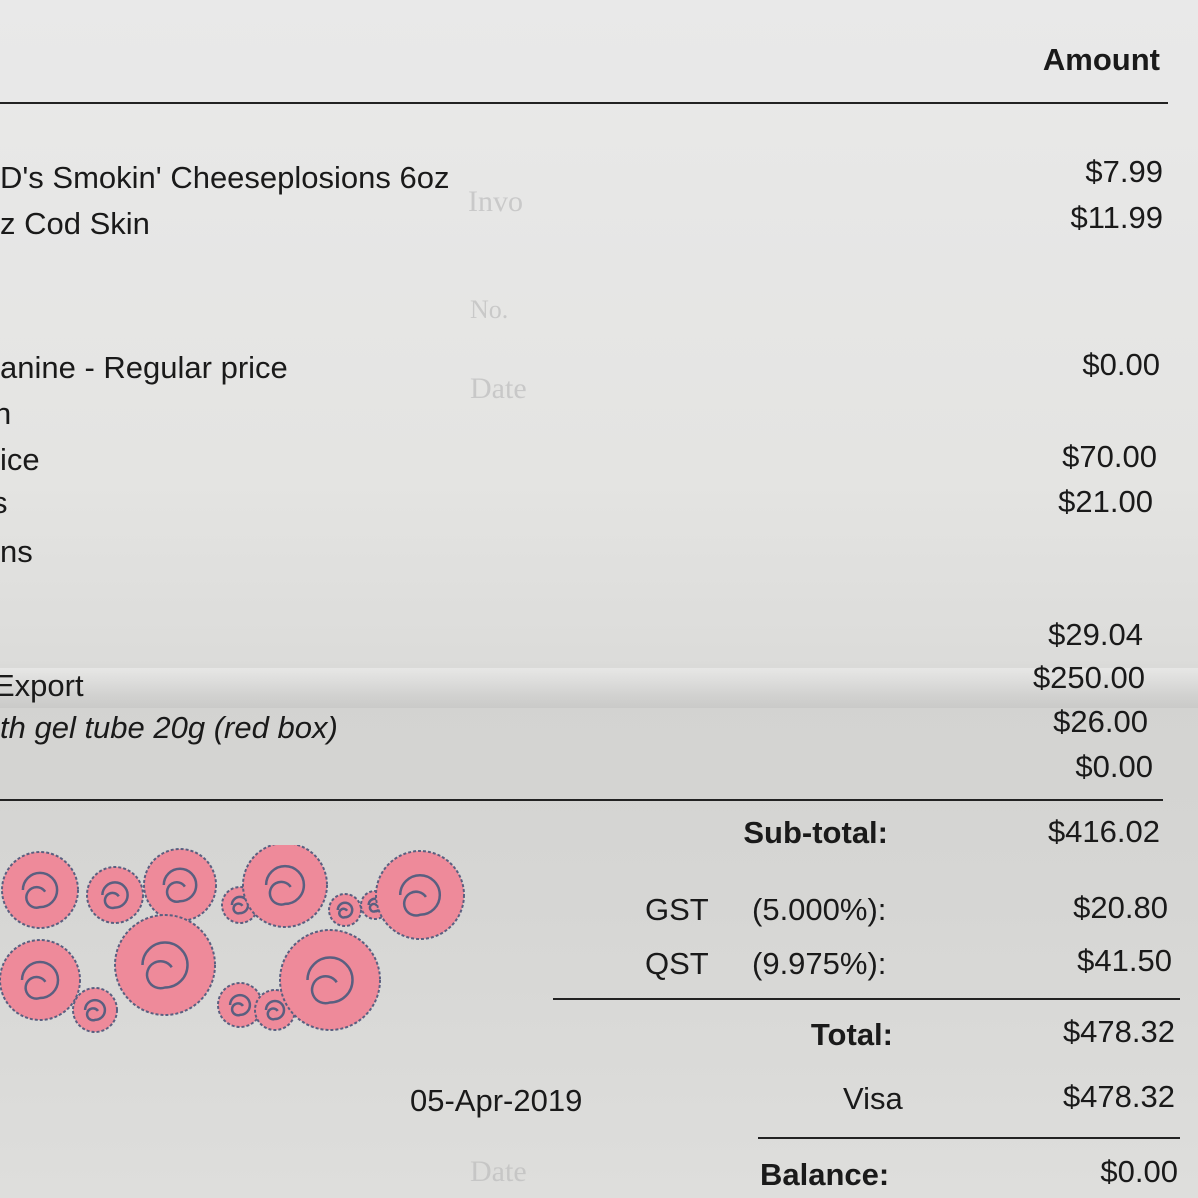 The image size is (1198, 1198). I want to click on item-description: th gel tube 20g (red box), so click(169, 727).